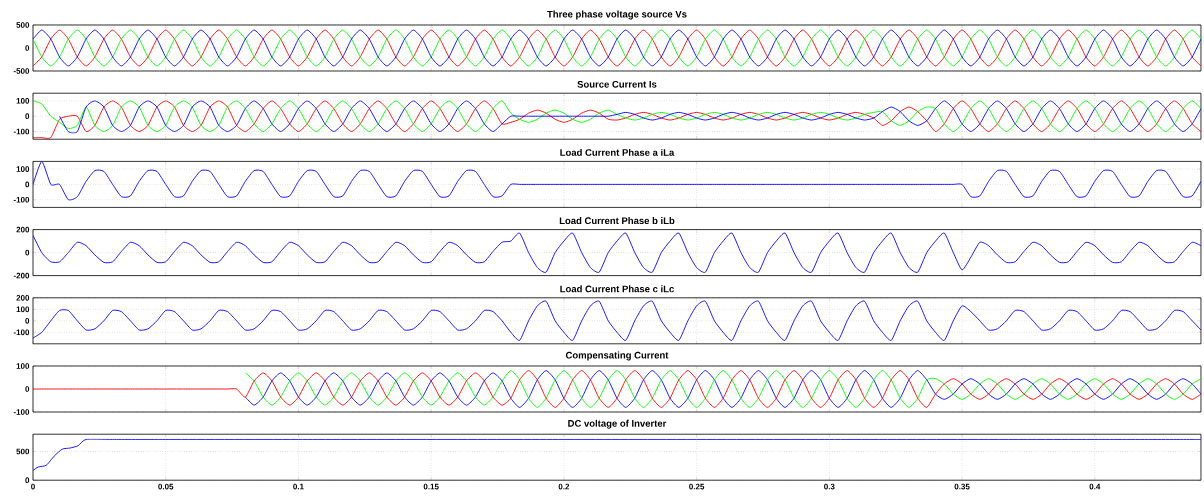 This screenshot has height=498, width=1204. I want to click on x-tick-label: 0.2, so click(564, 486).